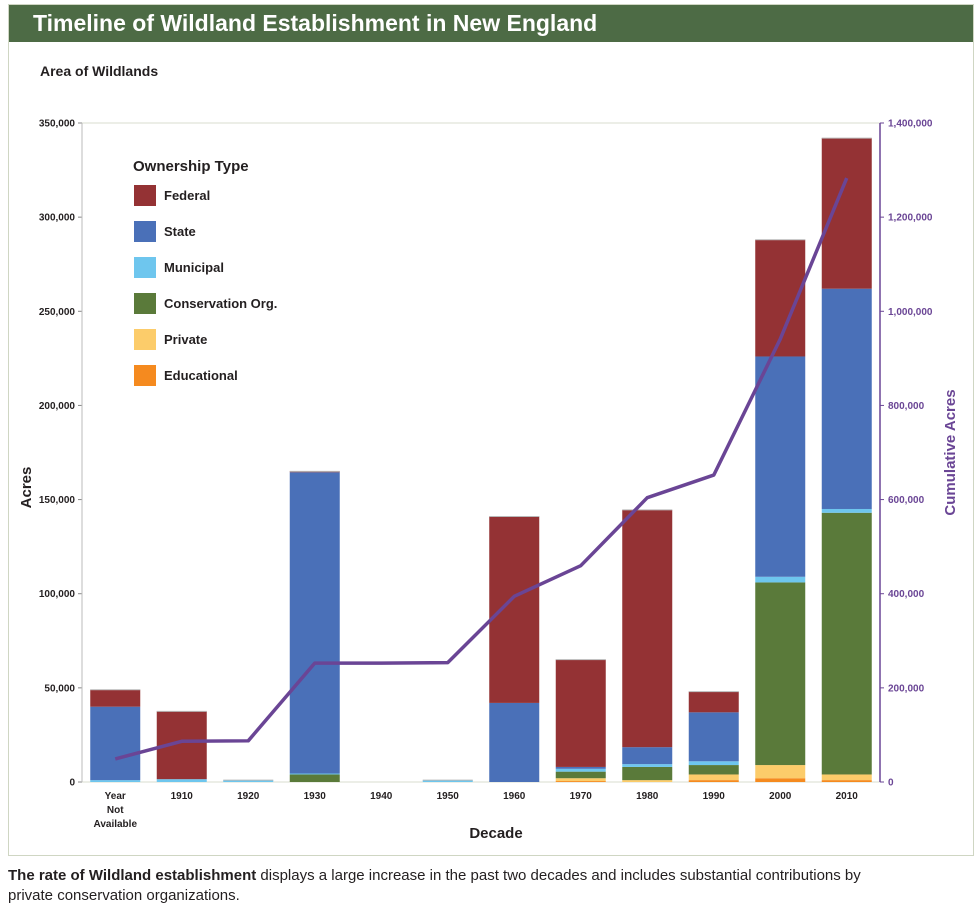 This screenshot has width=980, height=917. Describe the element at coordinates (187, 195) in the screenshot. I see `legend-label: Federal` at that location.